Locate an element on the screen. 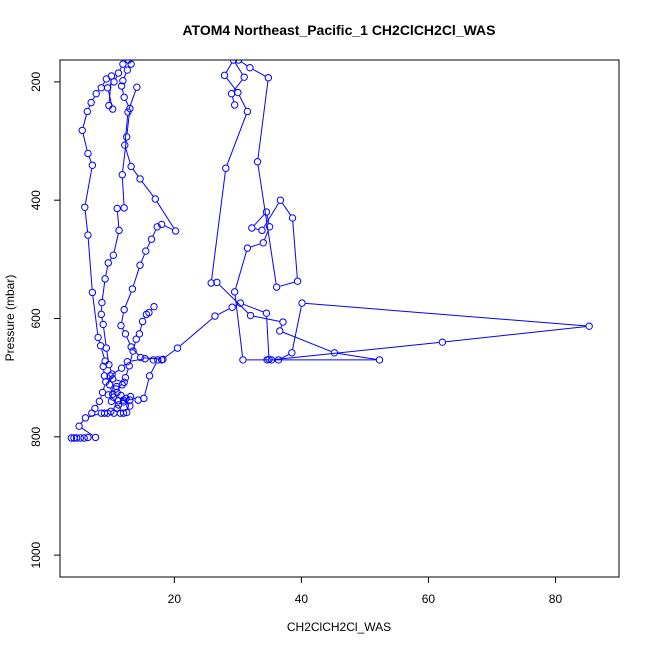 The image size is (650, 650). data-series is located at coordinates (102, 238).